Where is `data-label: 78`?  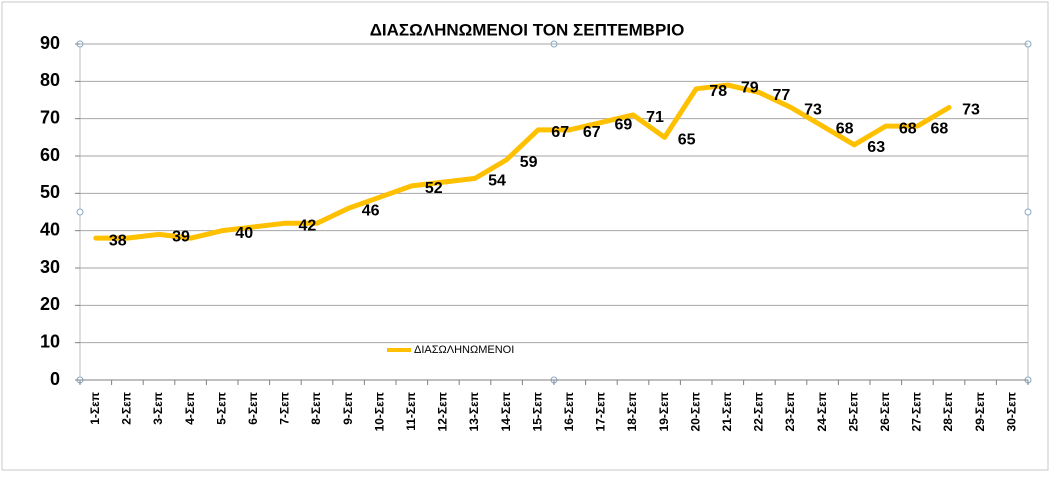
data-label: 78 is located at coordinates (718, 91).